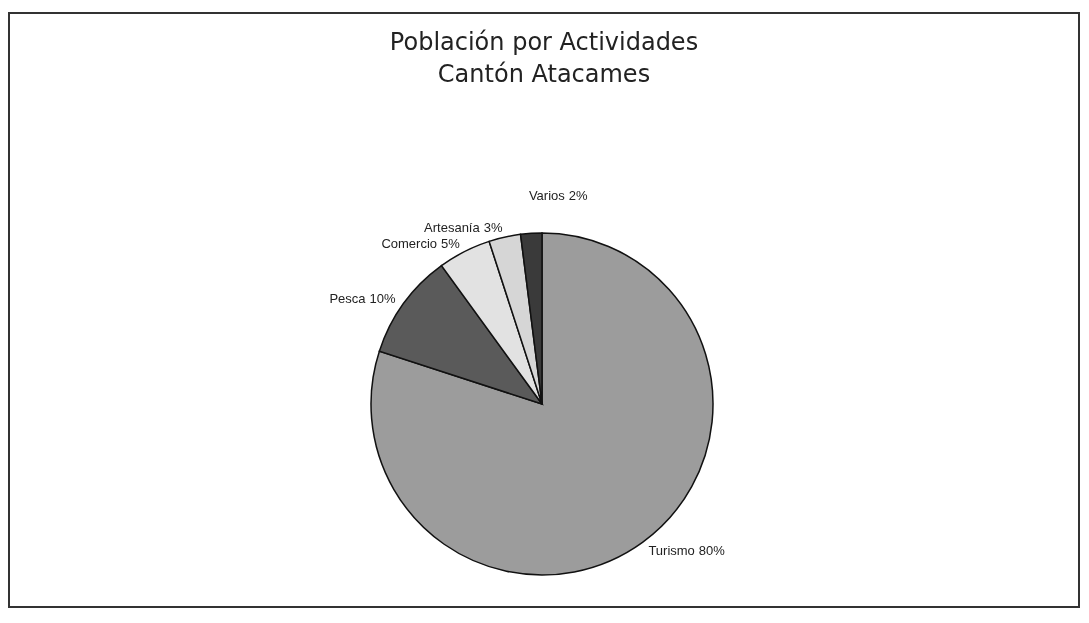 The width and height of the screenshot is (1089, 623). I want to click on slice-label: Pesca, so click(348, 298).